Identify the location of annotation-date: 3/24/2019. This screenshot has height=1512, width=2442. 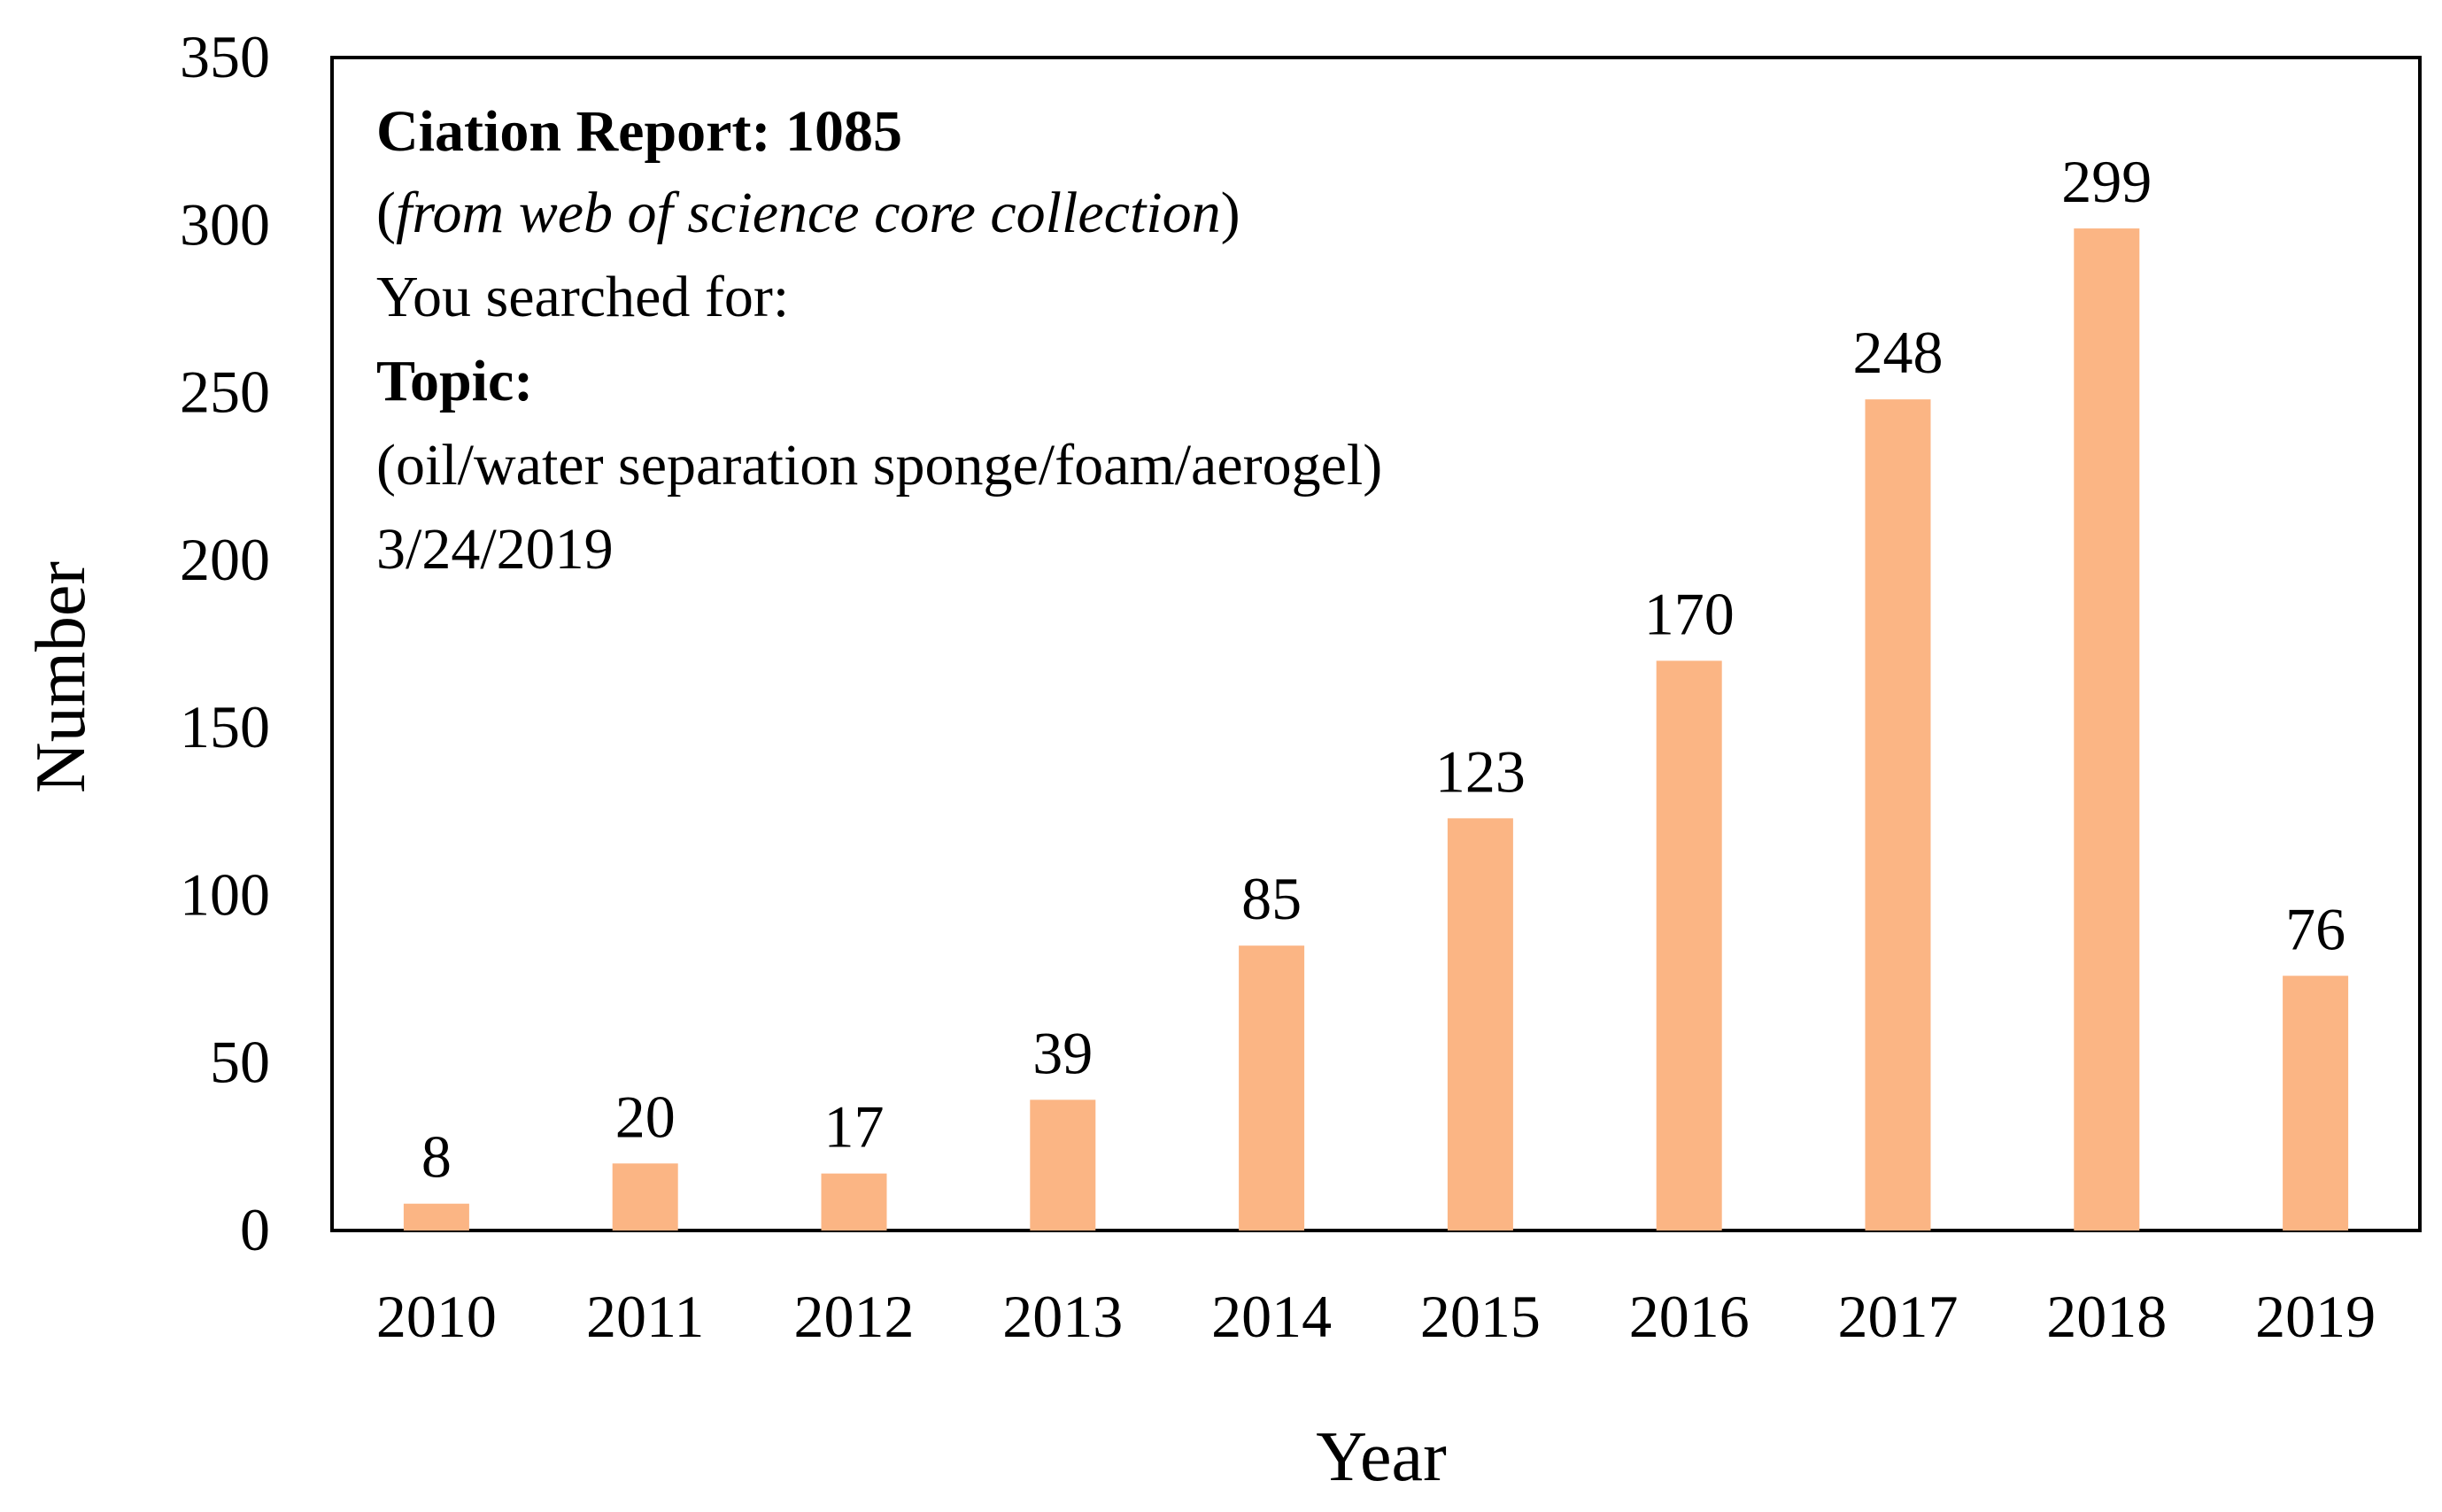
(495, 549).